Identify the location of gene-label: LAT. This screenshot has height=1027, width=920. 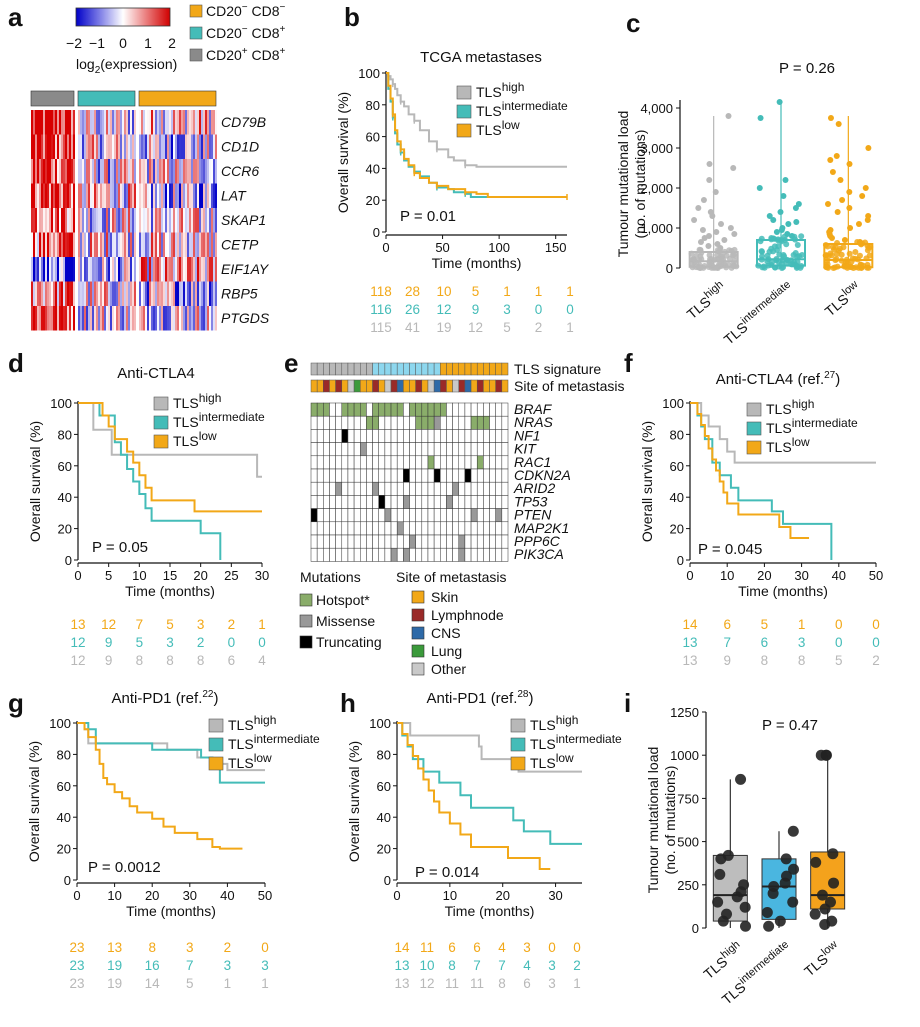
(234, 196).